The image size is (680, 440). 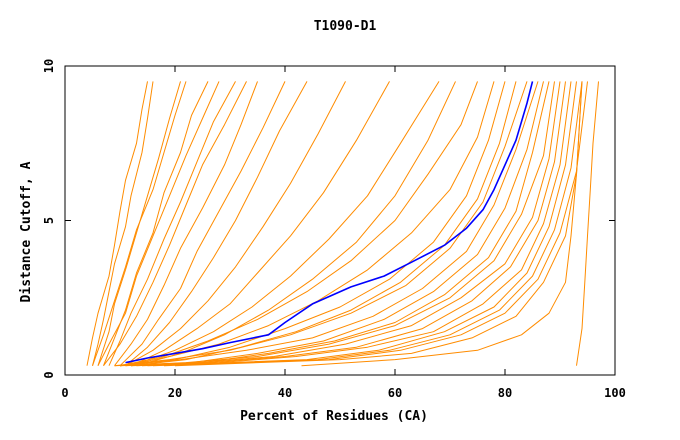 What do you see at coordinates (49, 220) in the screenshot?
I see `y-tick-label-5: 5` at bounding box center [49, 220].